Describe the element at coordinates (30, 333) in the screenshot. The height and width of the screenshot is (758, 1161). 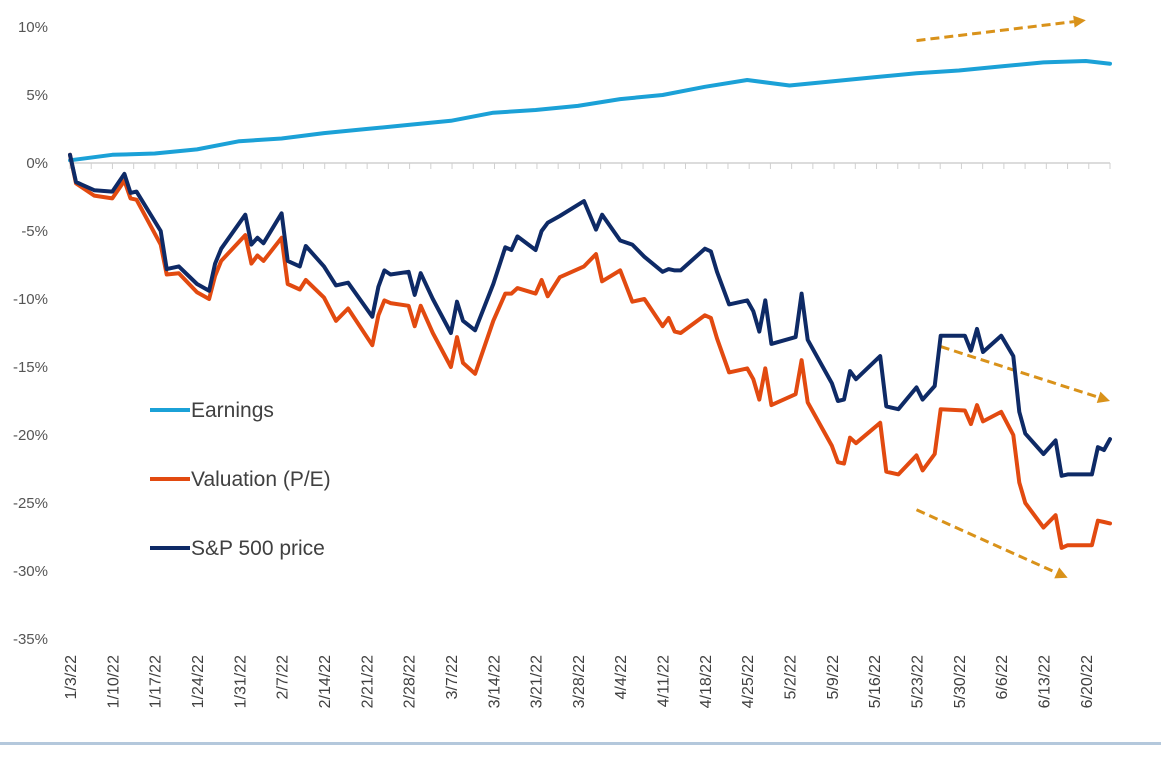
I see `y-axis-tick-labels: 10% 5% 0% -5% -10% -15% -20% -25% -30% -35%` at that location.